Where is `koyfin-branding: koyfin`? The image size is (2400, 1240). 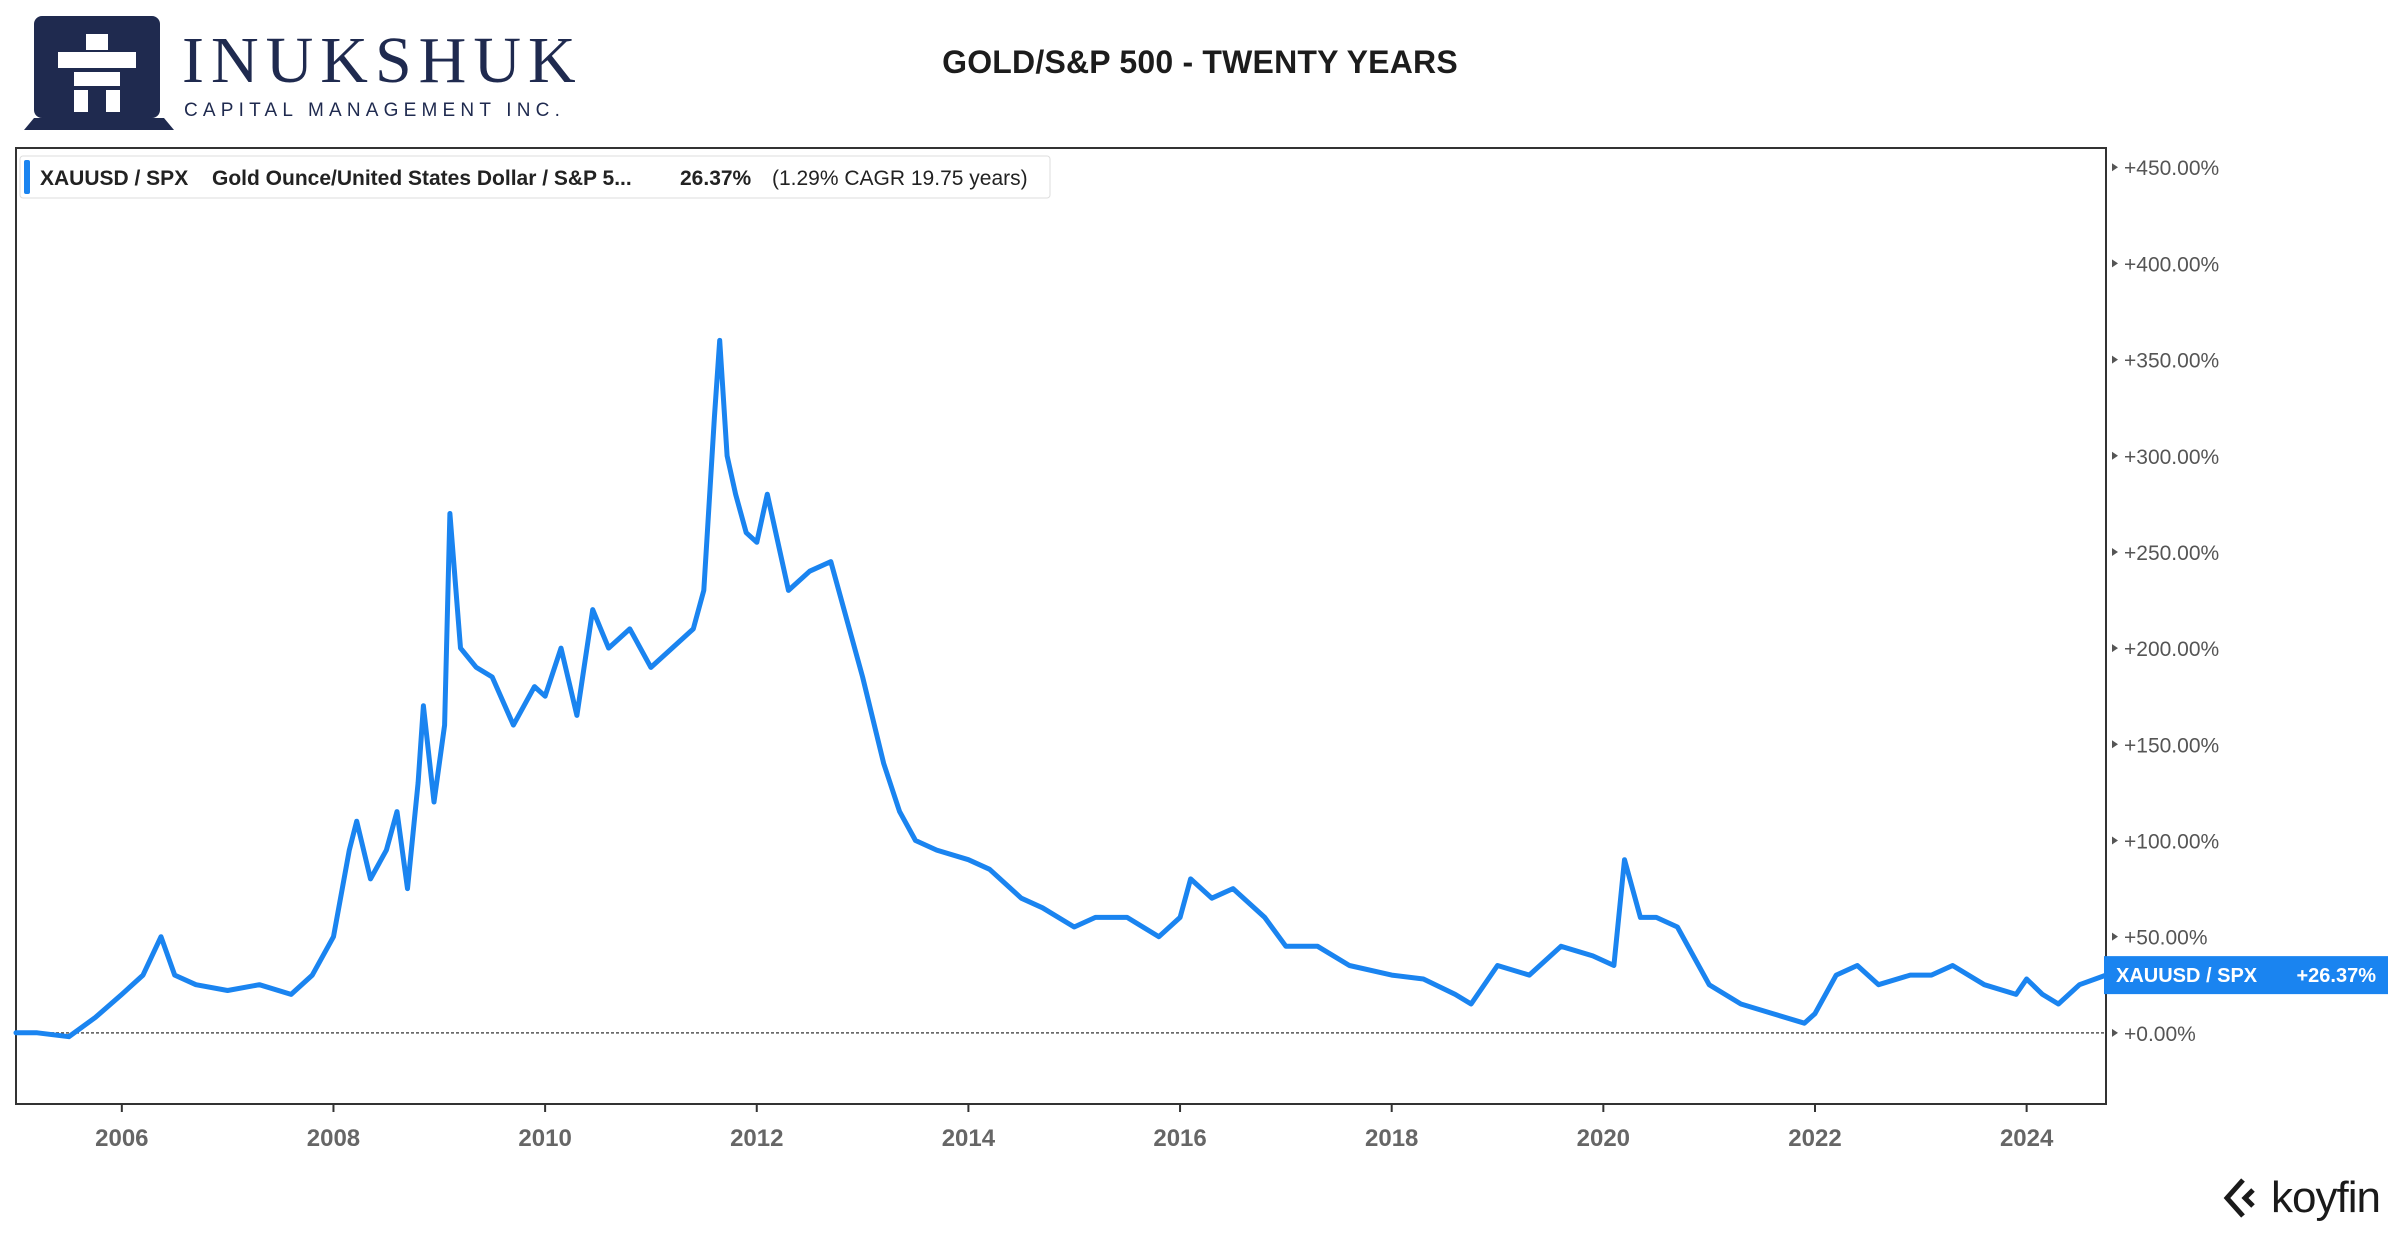 koyfin-branding: koyfin is located at coordinates (2301, 1198).